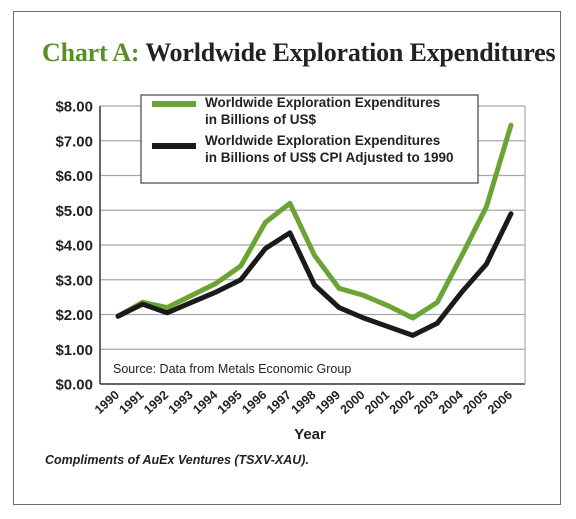  What do you see at coordinates (91, 52) in the screenshot?
I see `chart-title-prefix: Chart A:` at bounding box center [91, 52].